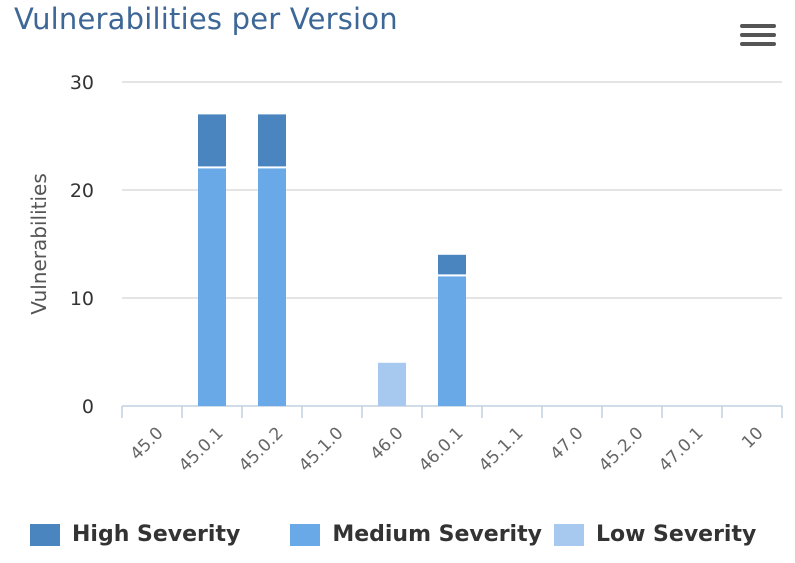 The width and height of the screenshot is (795, 563). What do you see at coordinates (676, 534) in the screenshot?
I see `legend-label-low: Low Severity` at bounding box center [676, 534].